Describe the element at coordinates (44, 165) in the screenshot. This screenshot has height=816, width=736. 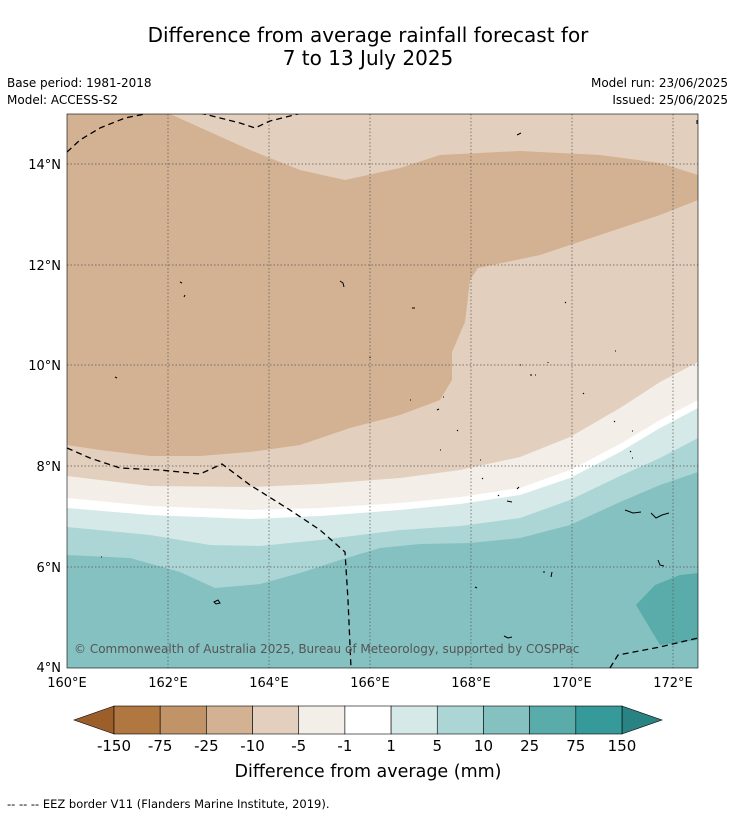
I see `lat-label: 14°N` at that location.